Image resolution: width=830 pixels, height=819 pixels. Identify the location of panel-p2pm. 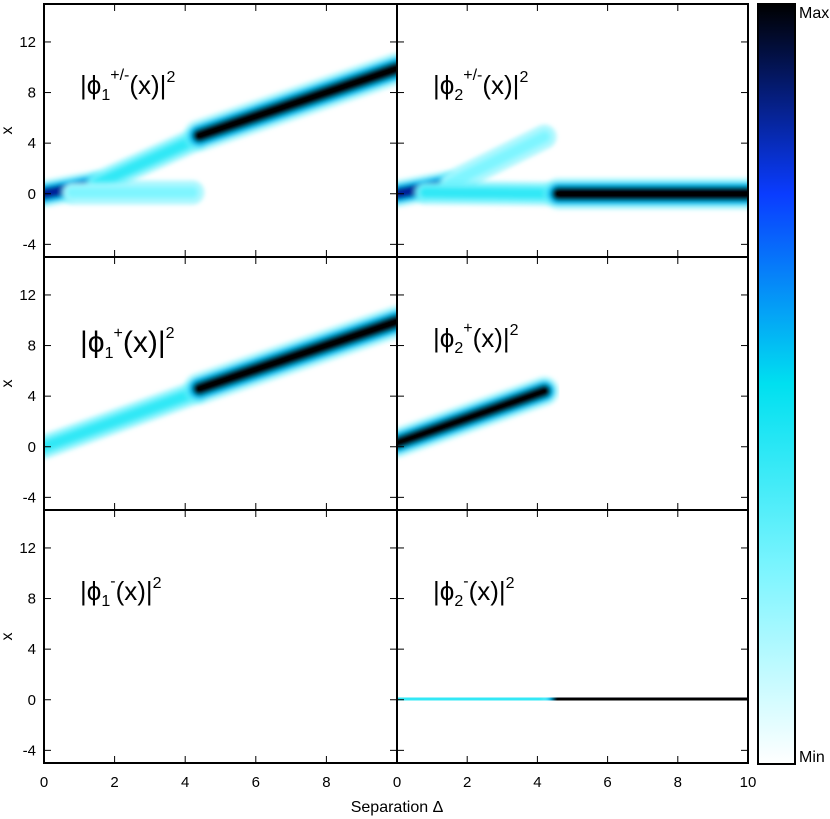
(572, 130).